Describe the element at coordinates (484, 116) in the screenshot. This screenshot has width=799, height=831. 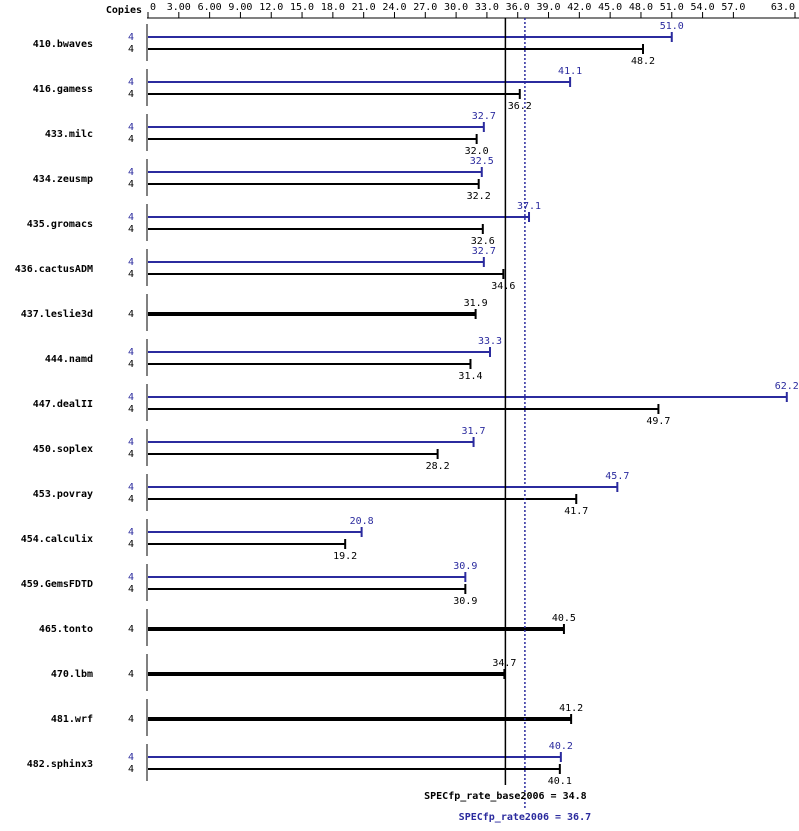
I see `value-label: 32.7` at that location.